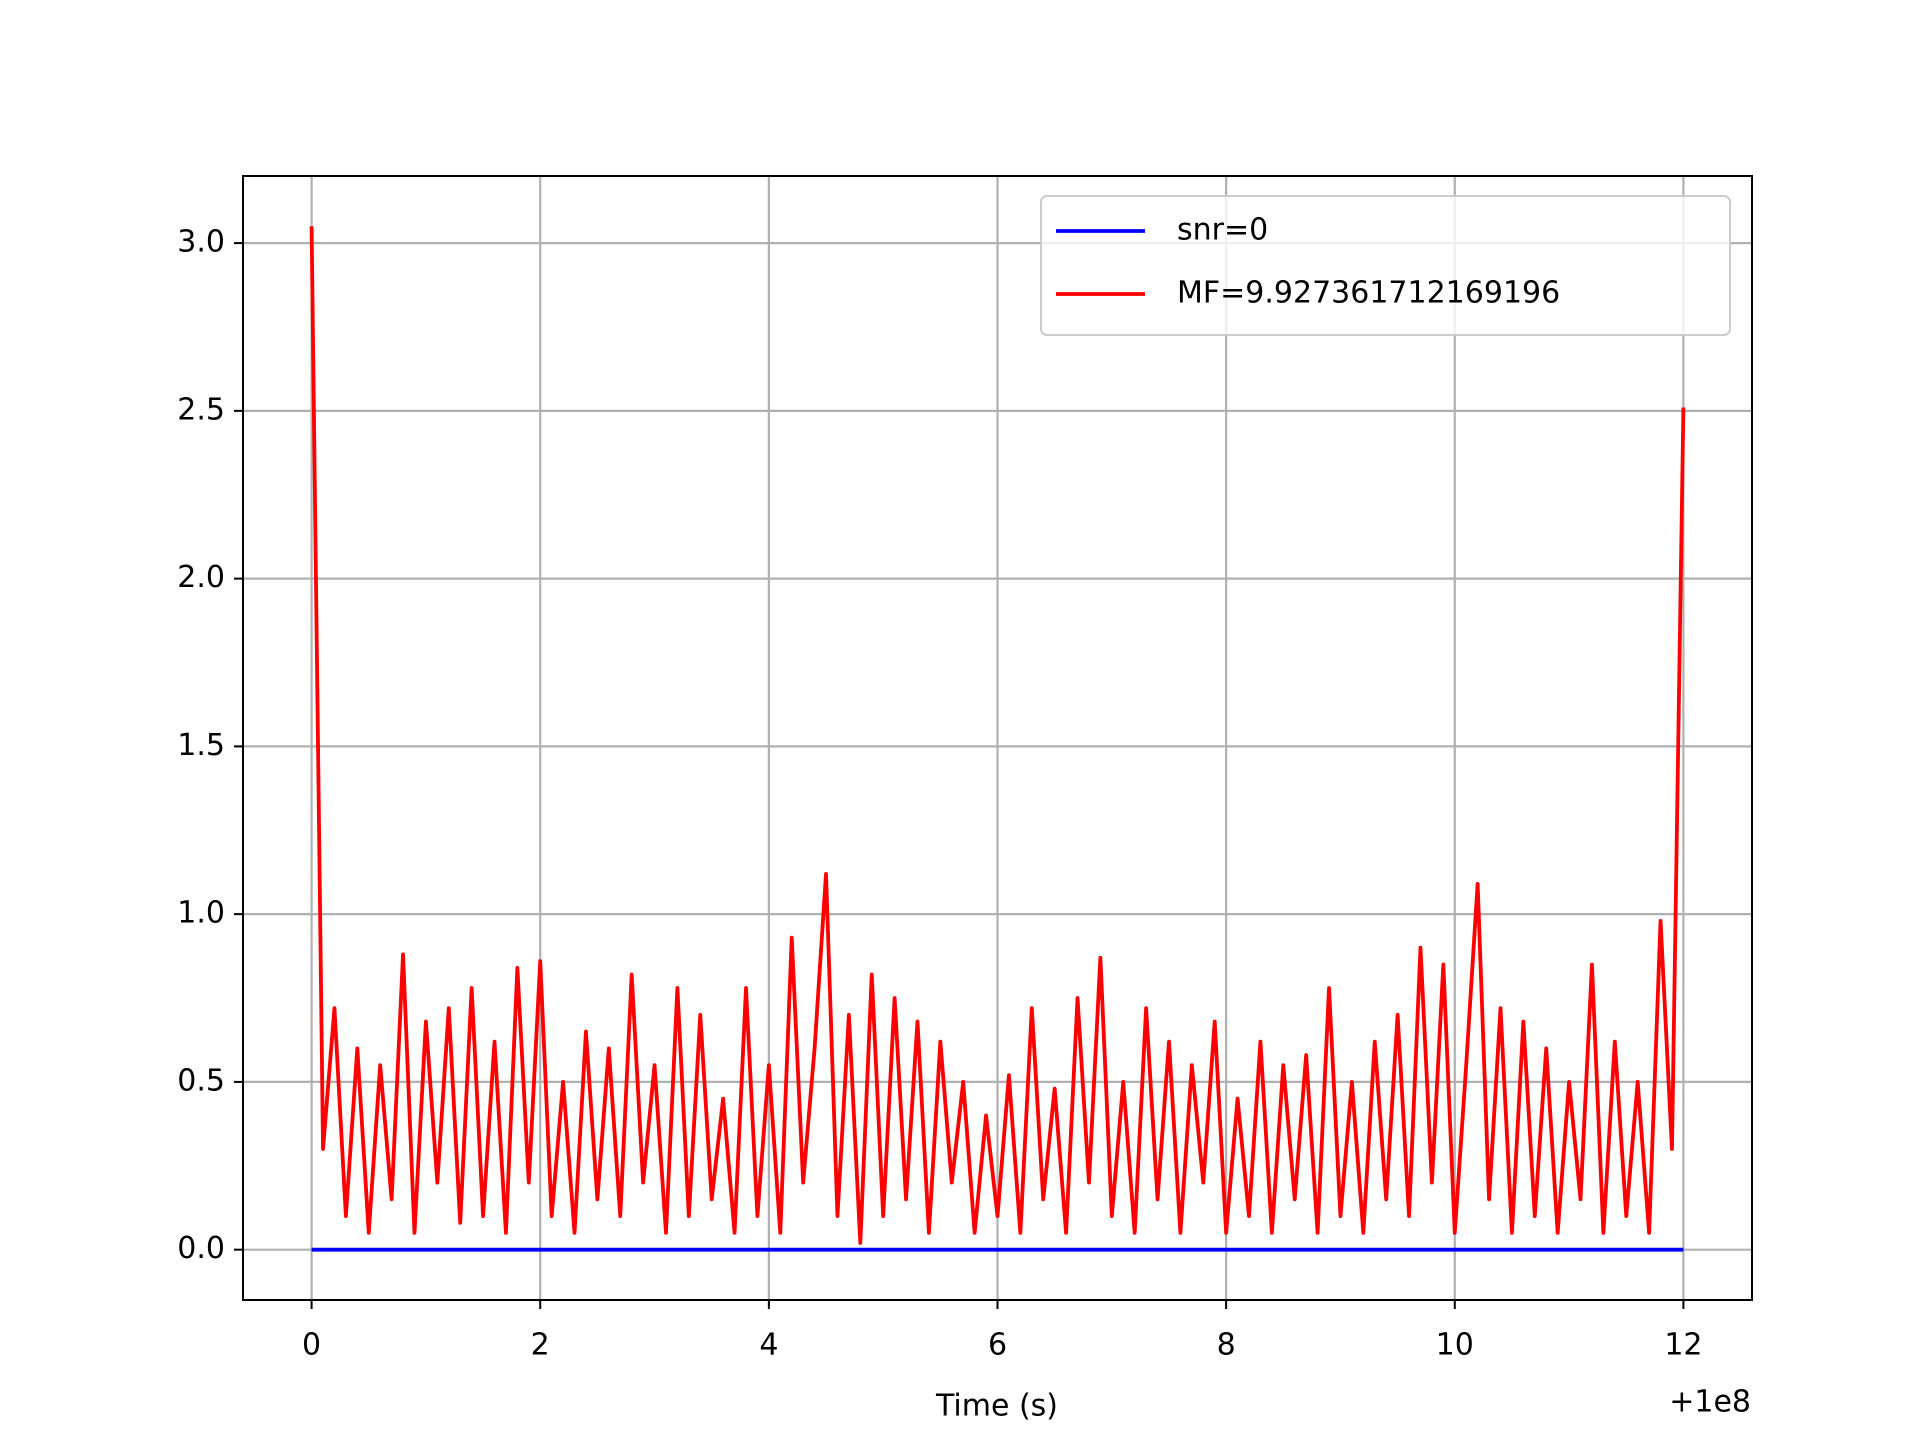 The width and height of the screenshot is (1920, 1440). I want to click on legend-box, so click(1385, 265).